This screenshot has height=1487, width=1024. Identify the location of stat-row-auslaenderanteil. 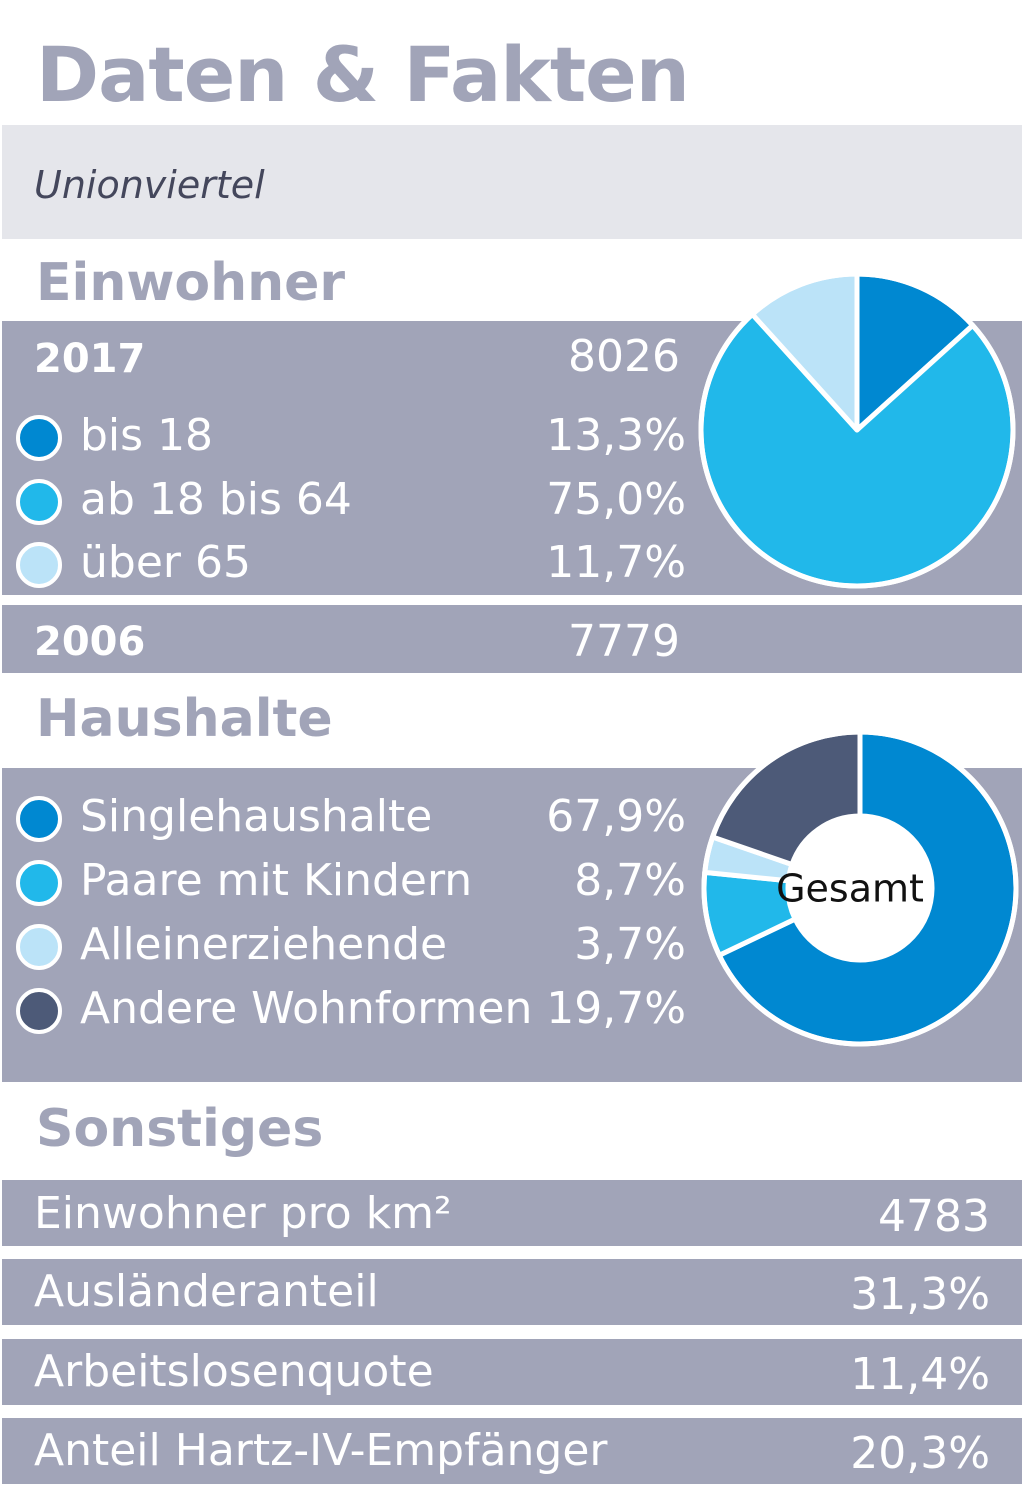
(512, 1292).